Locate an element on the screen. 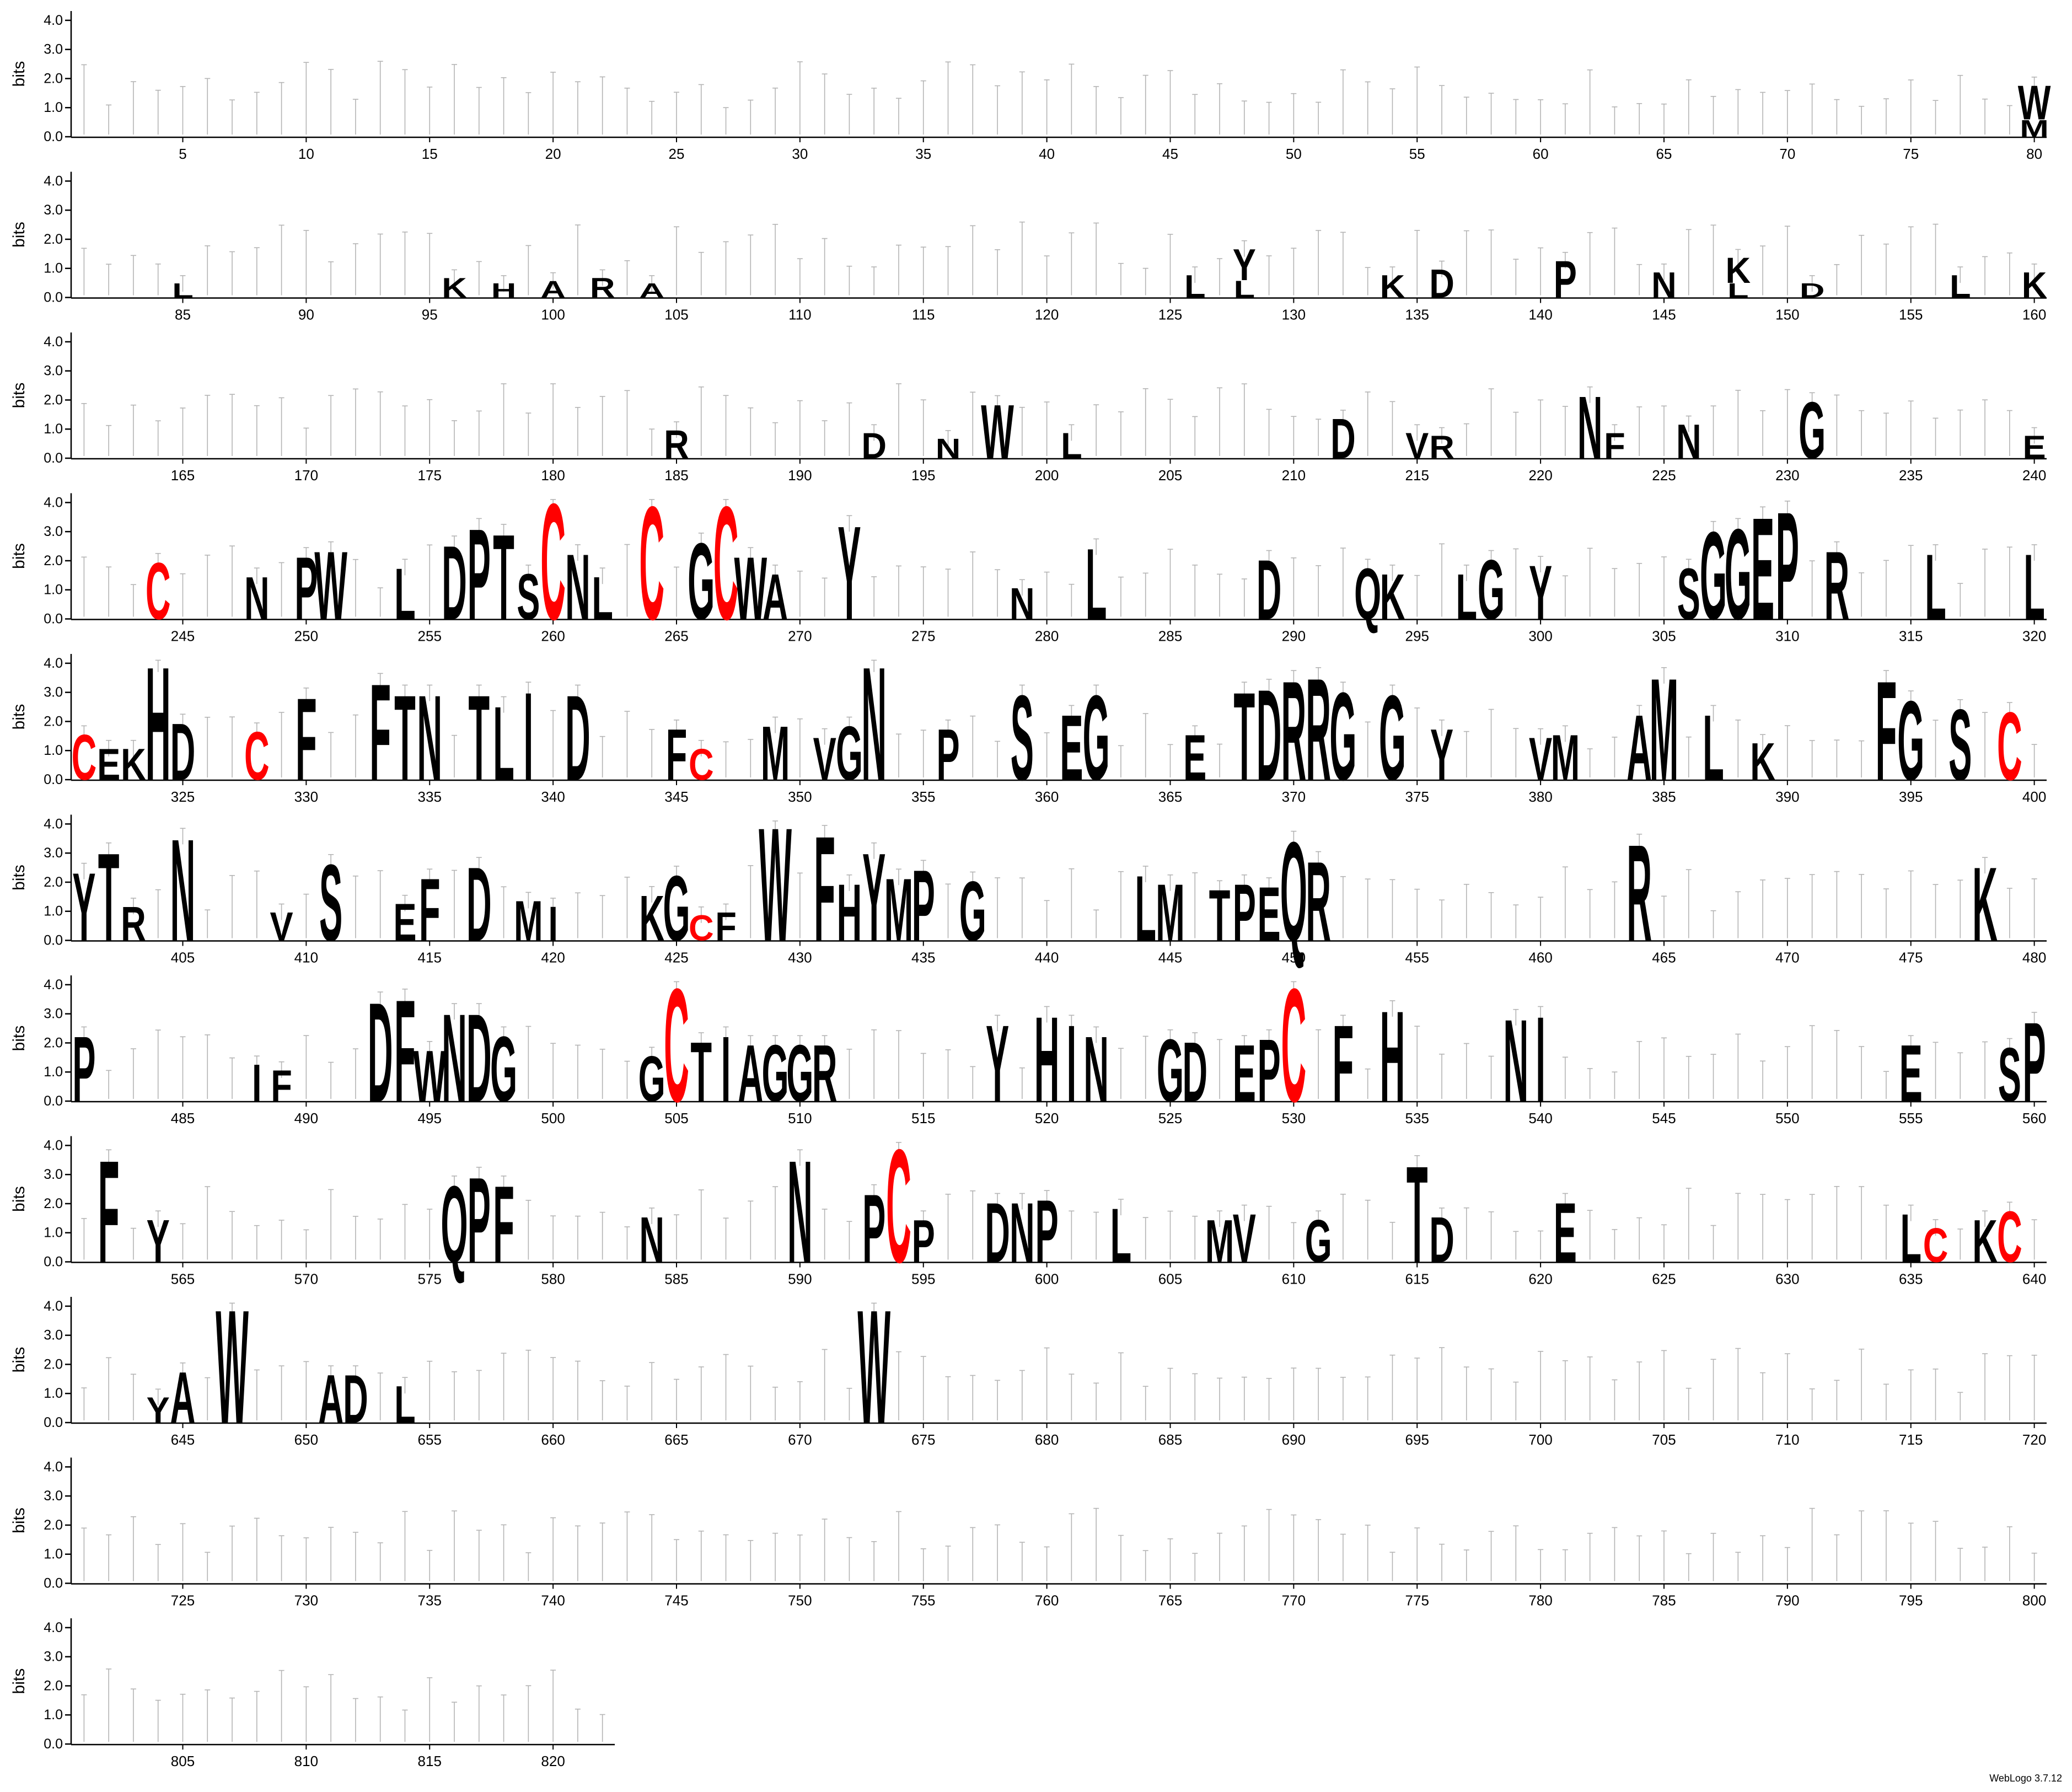 Image resolution: width=2072 pixels, height=1792 pixels. residue-letter: E is located at coordinates (108, 765).